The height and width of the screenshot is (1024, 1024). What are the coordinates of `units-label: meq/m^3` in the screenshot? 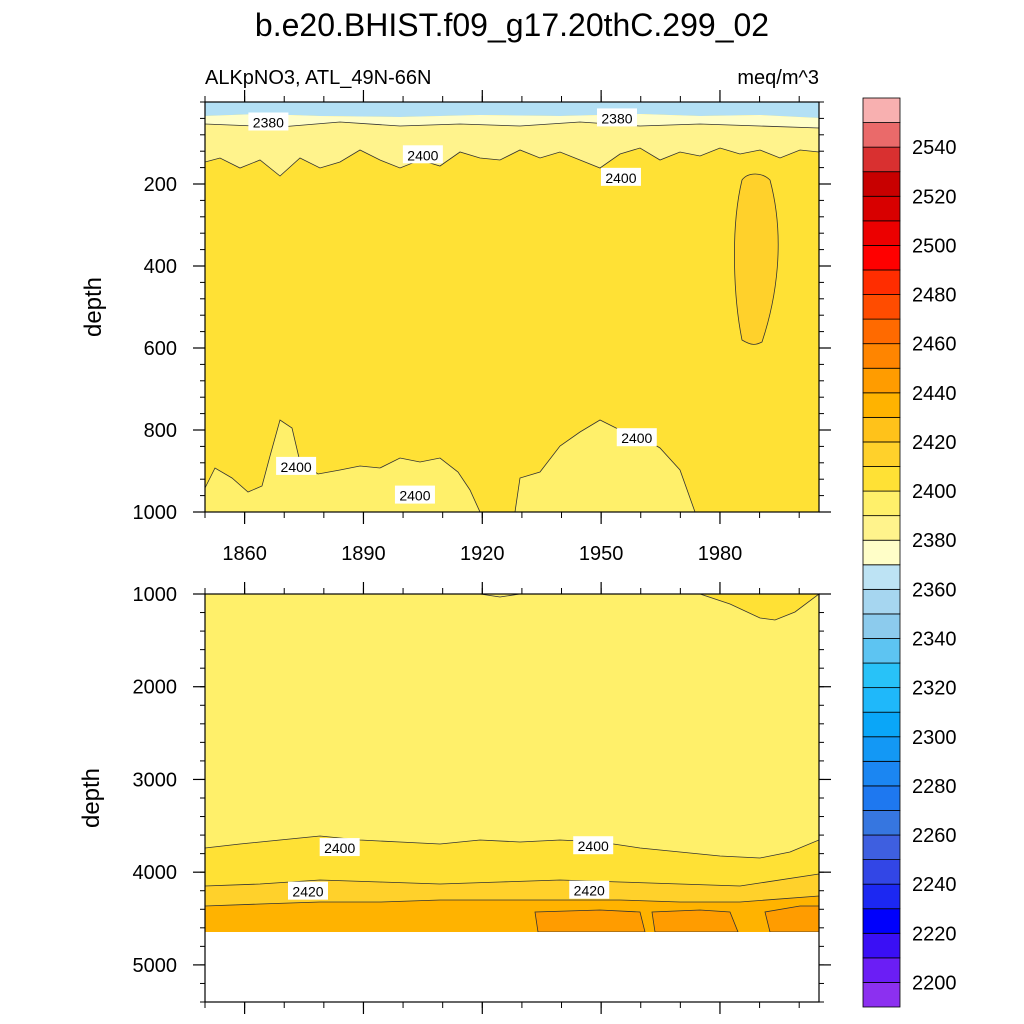 It's located at (778, 78).